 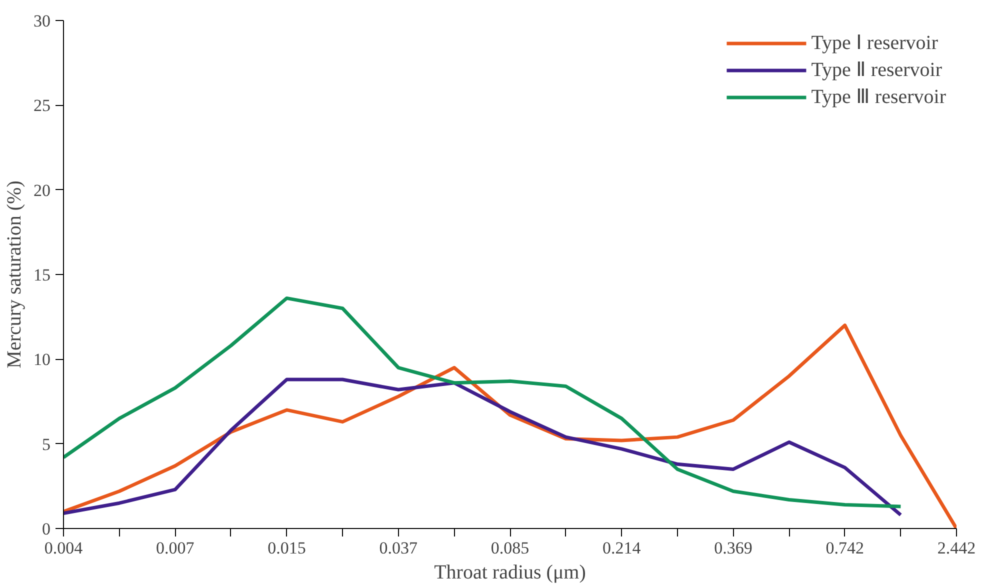 I want to click on x-tick-label: 0.007, so click(x=175, y=548).